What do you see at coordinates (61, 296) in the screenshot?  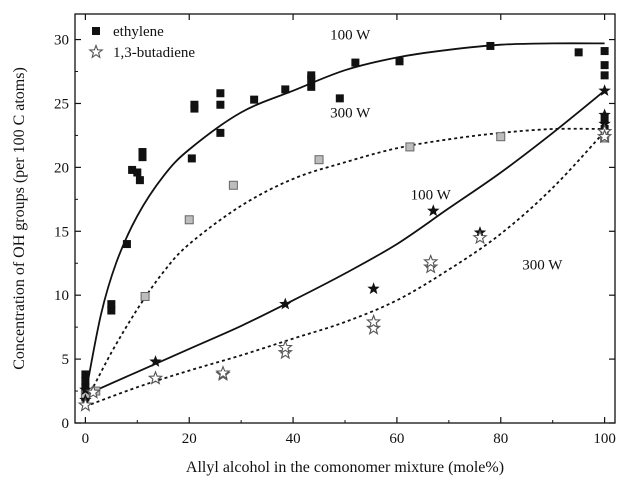 I see `y-tick-label: 10` at bounding box center [61, 296].